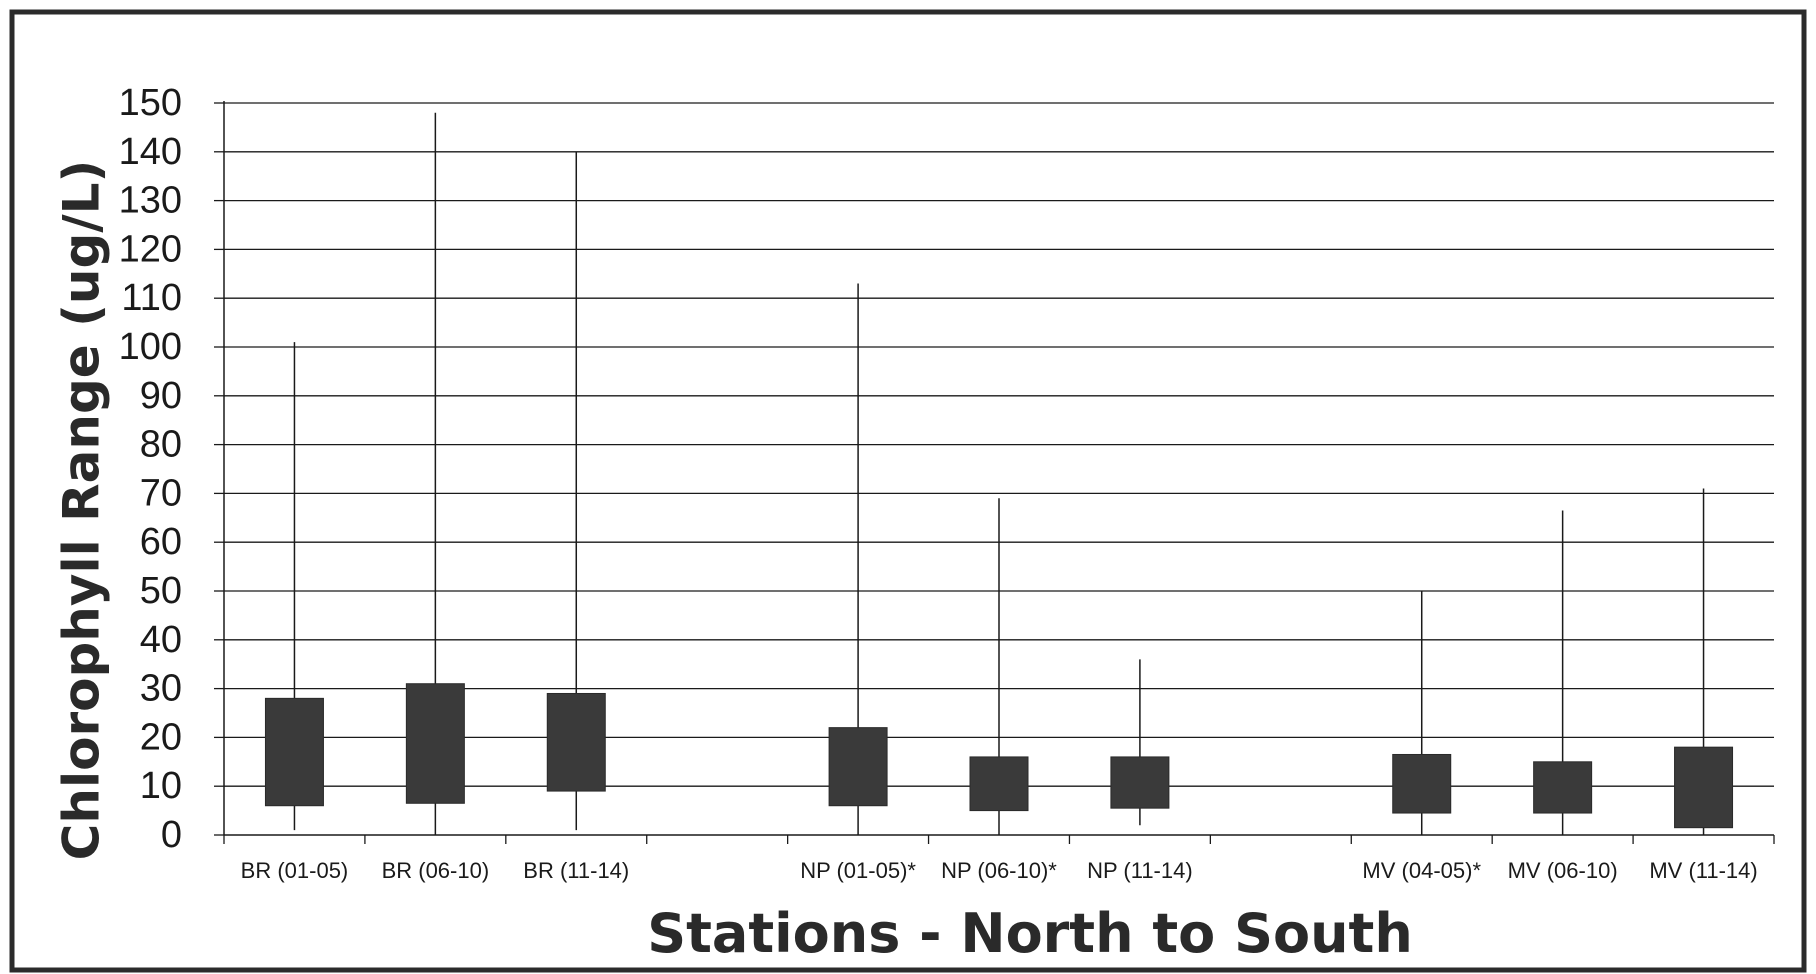 The width and height of the screenshot is (1816, 974). I want to click on y-tick-label-30: 30, so click(161, 689).